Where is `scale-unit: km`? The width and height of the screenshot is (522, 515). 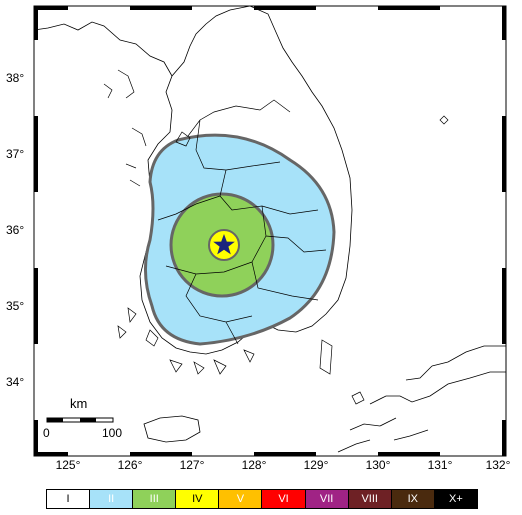 scale-unit: km is located at coordinates (79, 403).